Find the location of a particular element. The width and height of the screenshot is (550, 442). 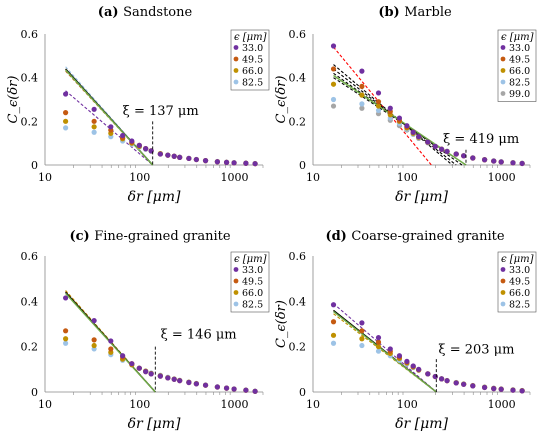

y-axis-label: C_ϵ(δr) is located at coordinates (281, 100).